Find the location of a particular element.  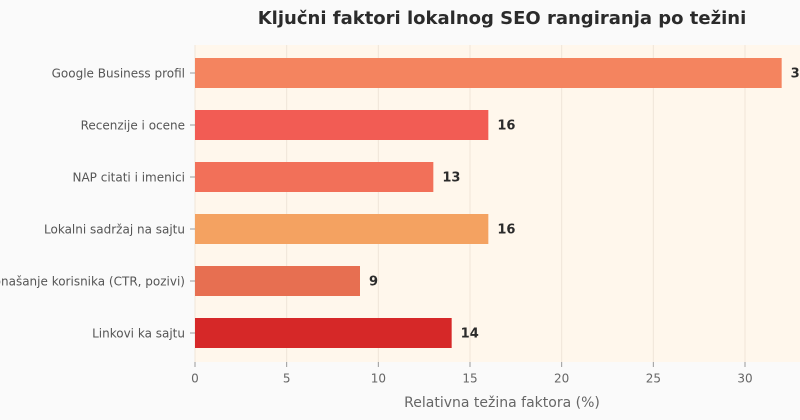

y-tick-label: Recenzije i ocene is located at coordinates (133, 126).